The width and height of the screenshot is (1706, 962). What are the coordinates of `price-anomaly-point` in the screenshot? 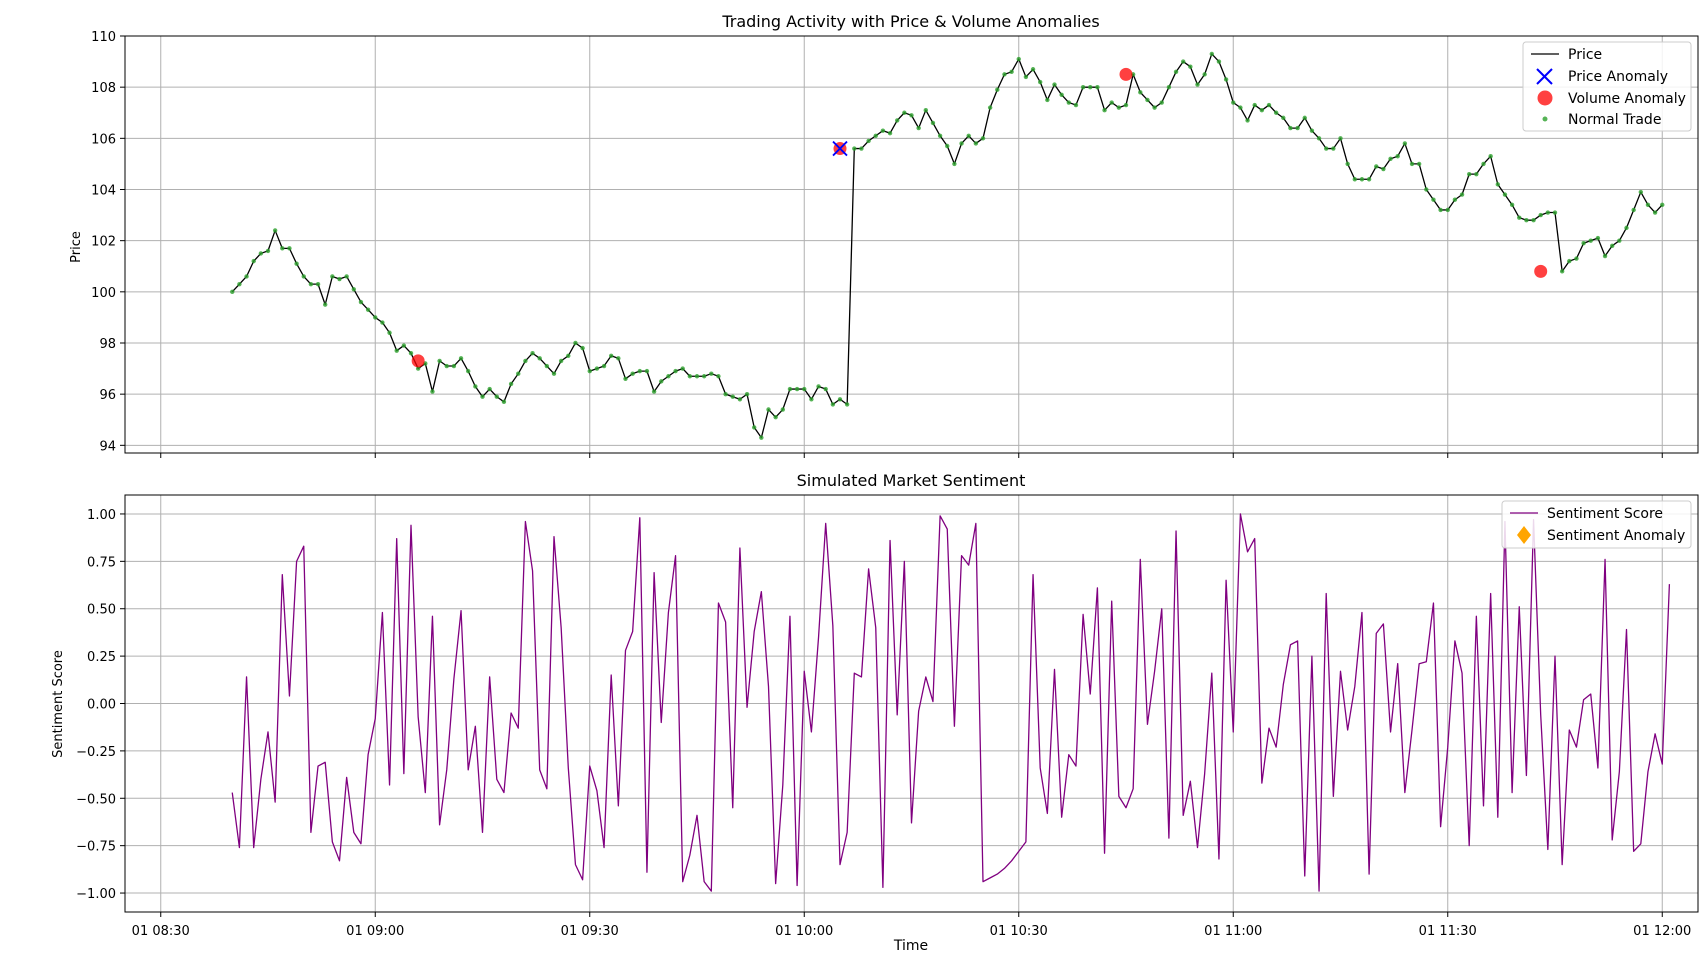 It's located at (840, 148).